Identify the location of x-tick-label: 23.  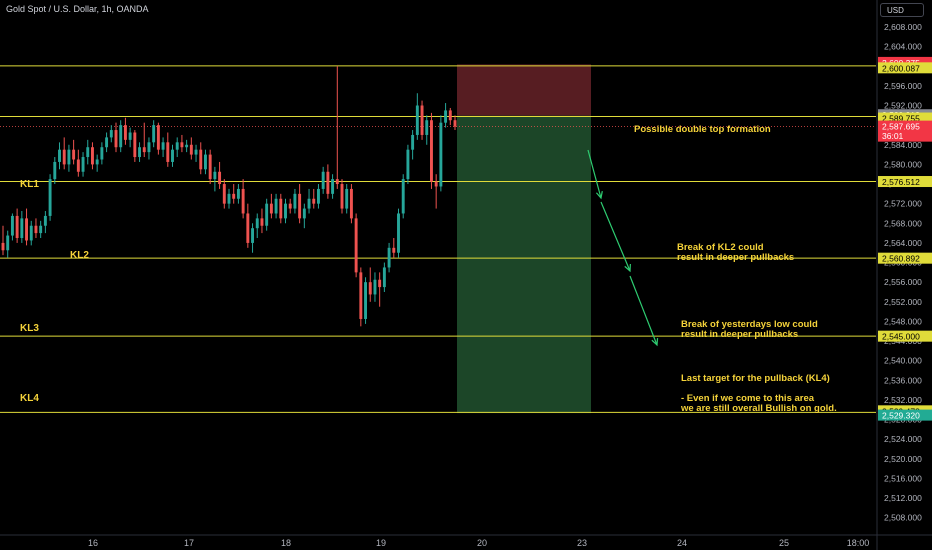
(582, 543).